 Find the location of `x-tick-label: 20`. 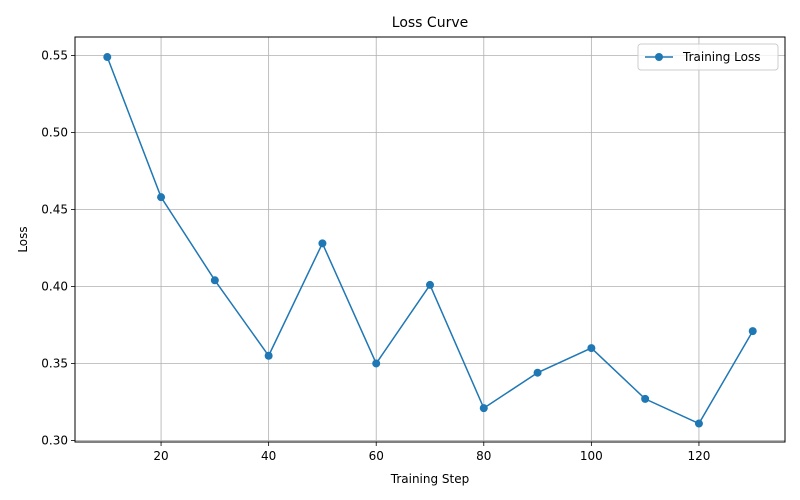

x-tick-label: 20 is located at coordinates (160, 456).